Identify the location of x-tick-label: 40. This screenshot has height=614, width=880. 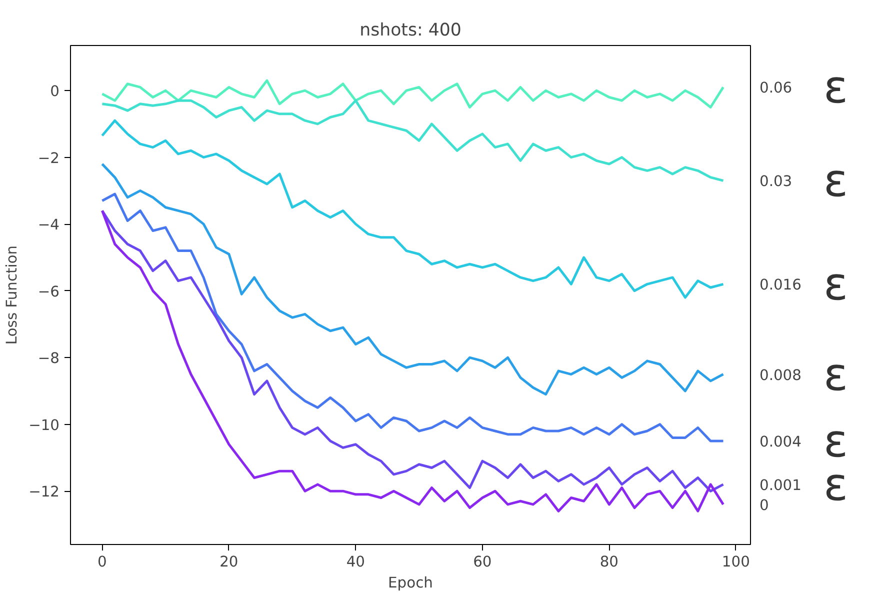
(356, 562).